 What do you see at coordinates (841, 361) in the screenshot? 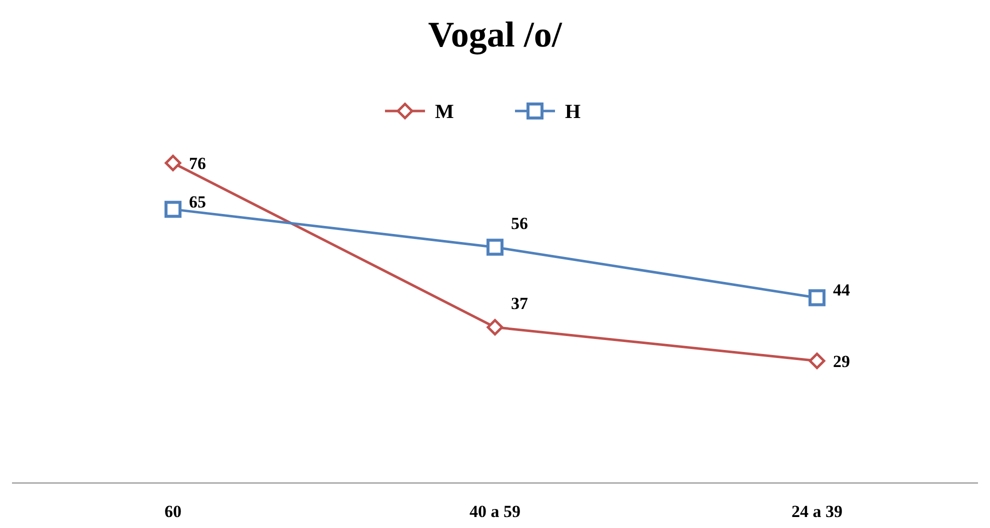
I see `data-label: 29` at bounding box center [841, 361].